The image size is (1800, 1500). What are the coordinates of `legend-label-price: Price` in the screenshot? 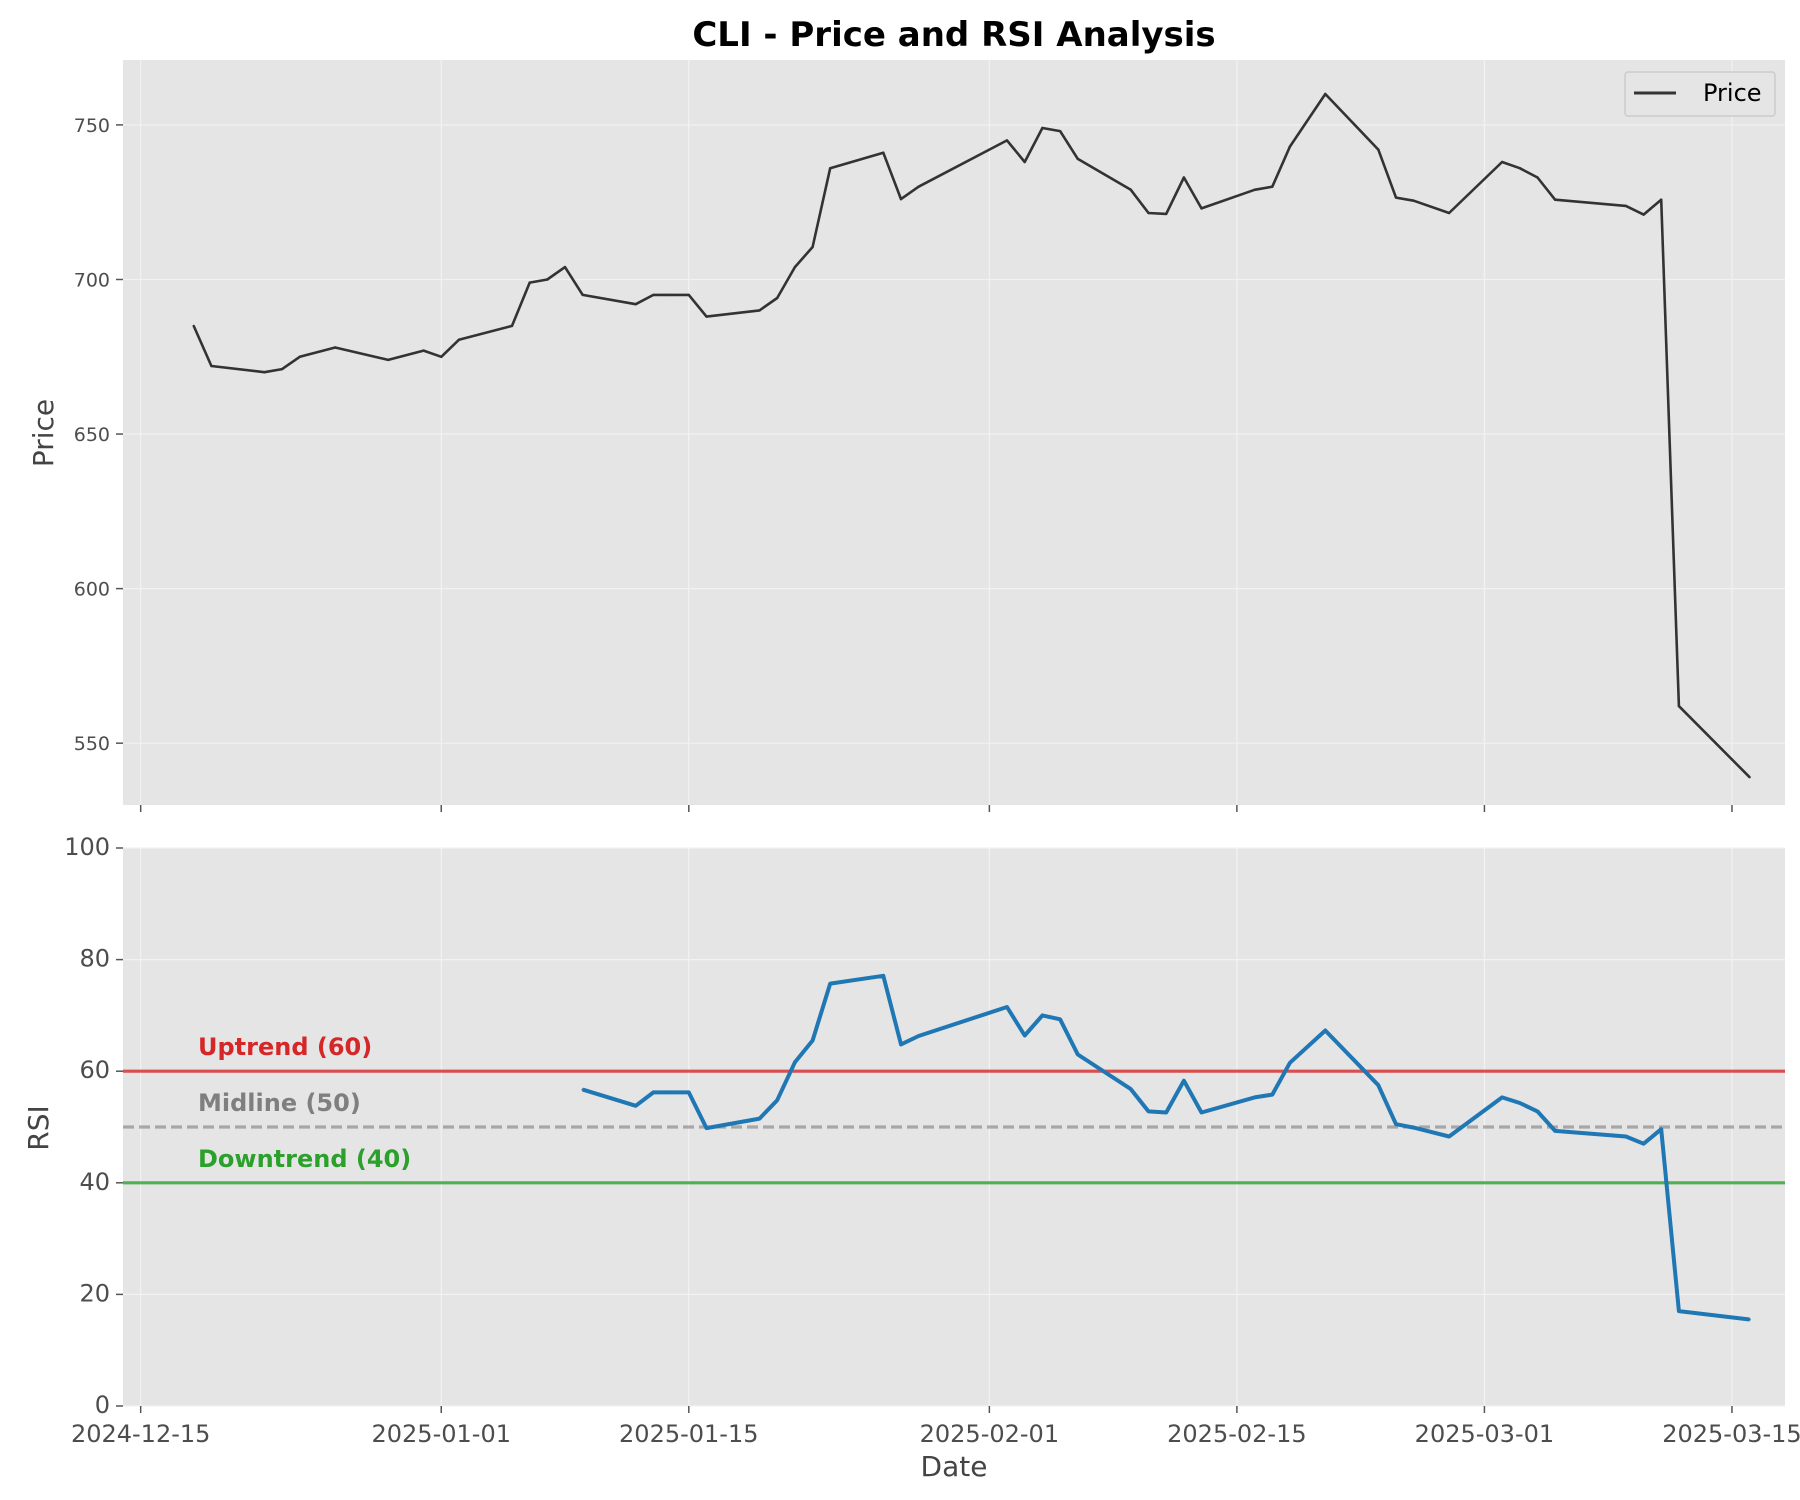 It's located at (1732, 93).